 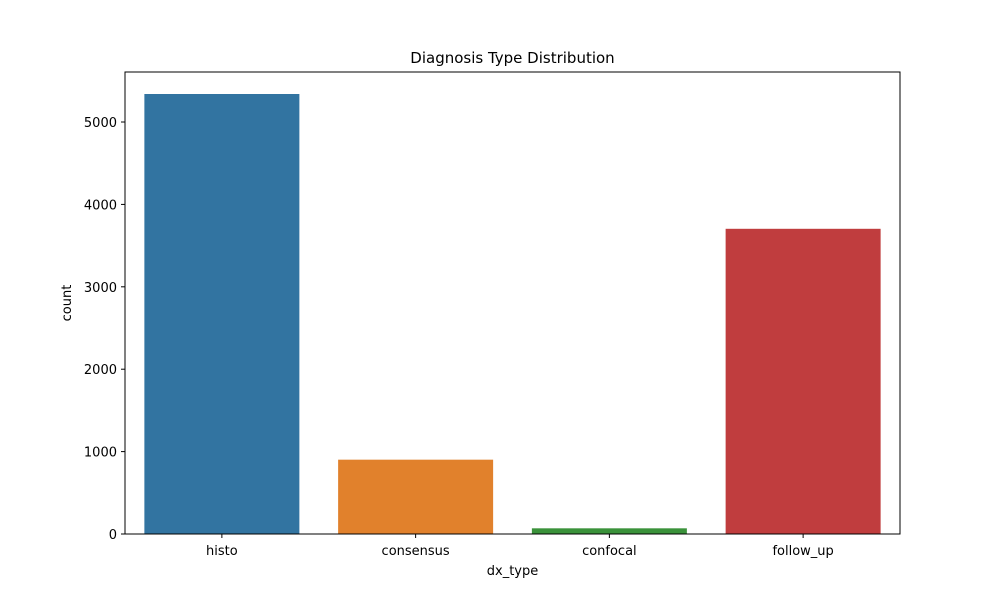 I want to click on y-tick-label: 2000, so click(x=100, y=370).